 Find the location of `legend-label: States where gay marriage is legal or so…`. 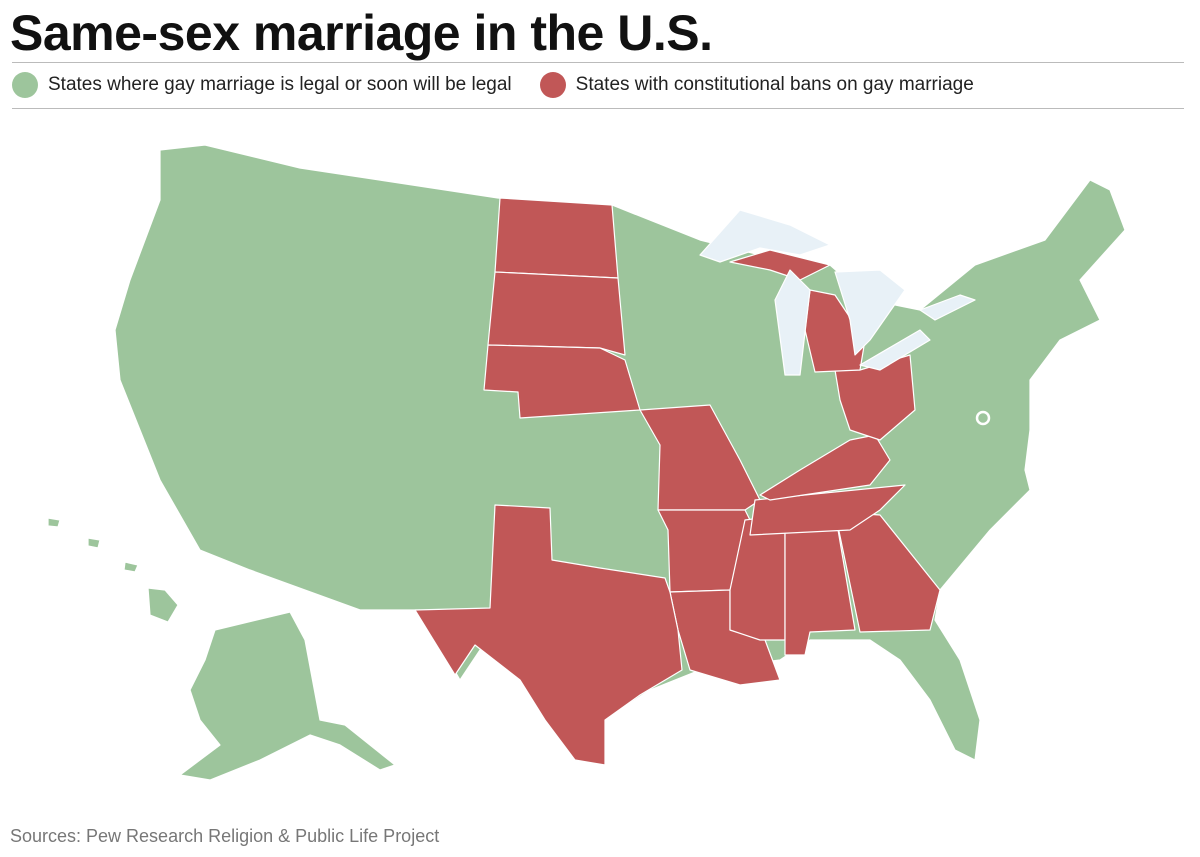

legend-label: States where gay marriage is legal or so… is located at coordinates (280, 84).